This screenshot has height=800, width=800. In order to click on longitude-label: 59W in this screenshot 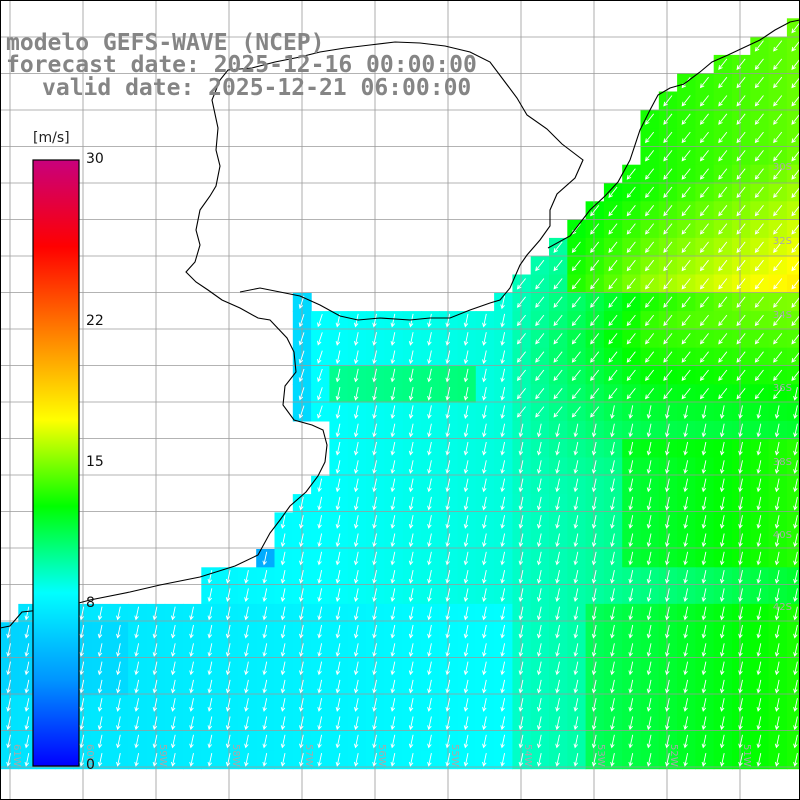, I will do `click(162, 755)`.